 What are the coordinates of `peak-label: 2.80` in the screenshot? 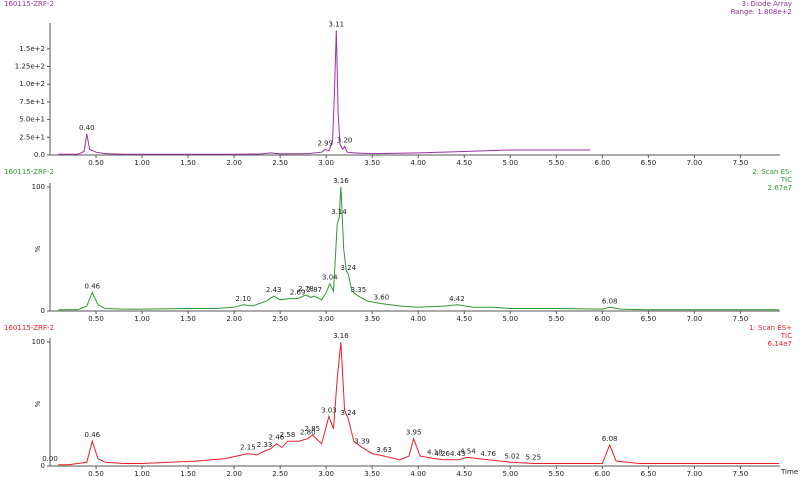 It's located at (308, 433).